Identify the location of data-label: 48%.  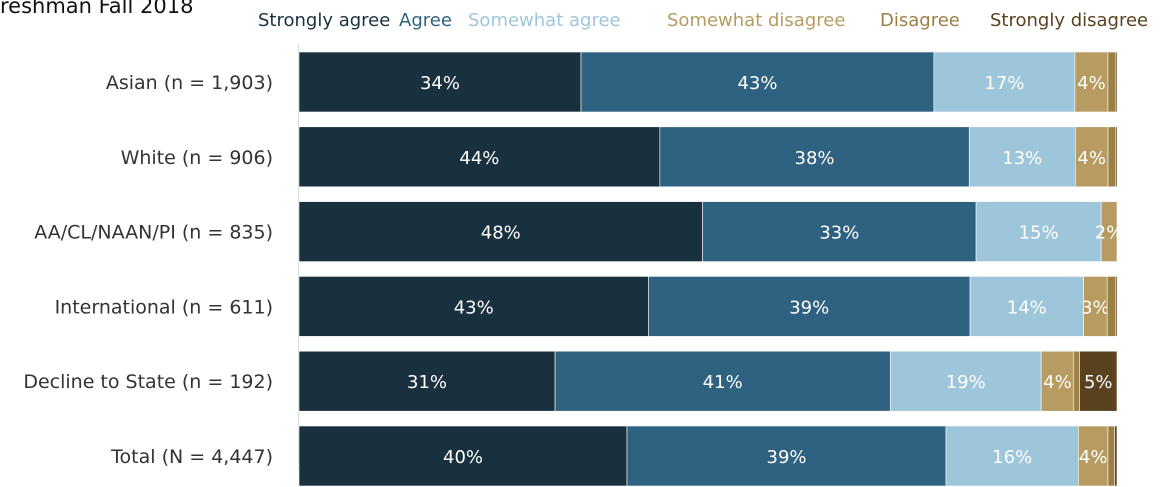
(501, 233).